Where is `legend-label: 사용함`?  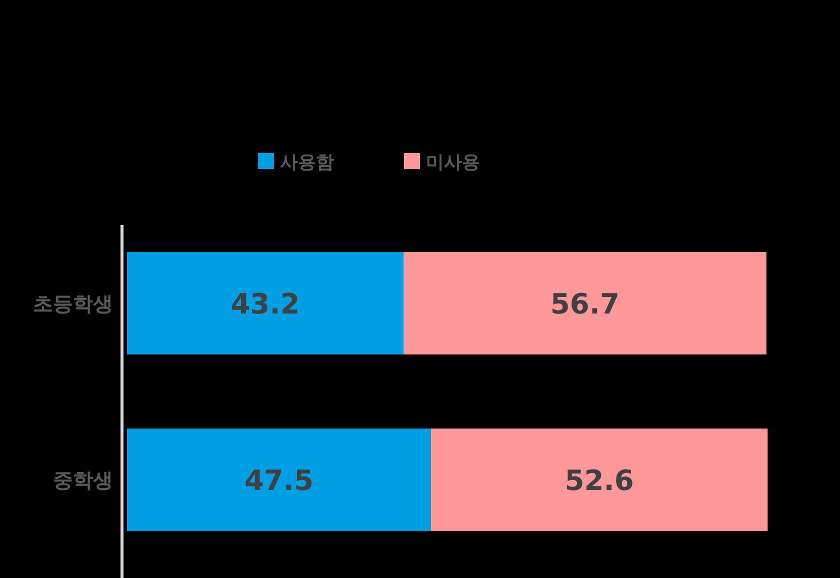
legend-label: 사용함 is located at coordinates (307, 162).